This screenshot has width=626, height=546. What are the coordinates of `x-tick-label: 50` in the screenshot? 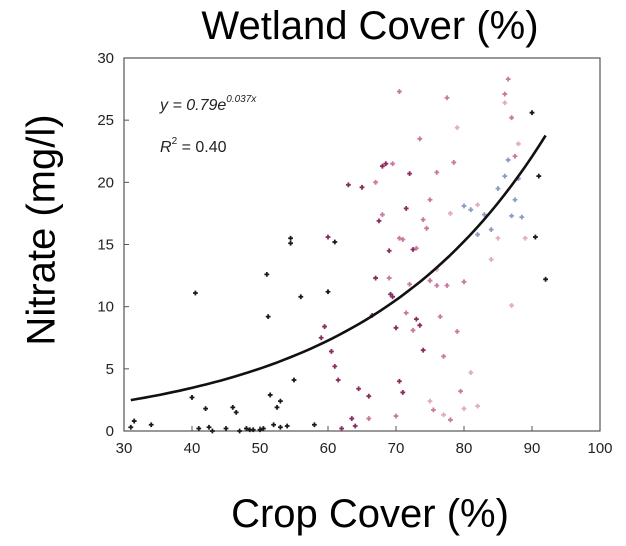 It's located at (260, 448).